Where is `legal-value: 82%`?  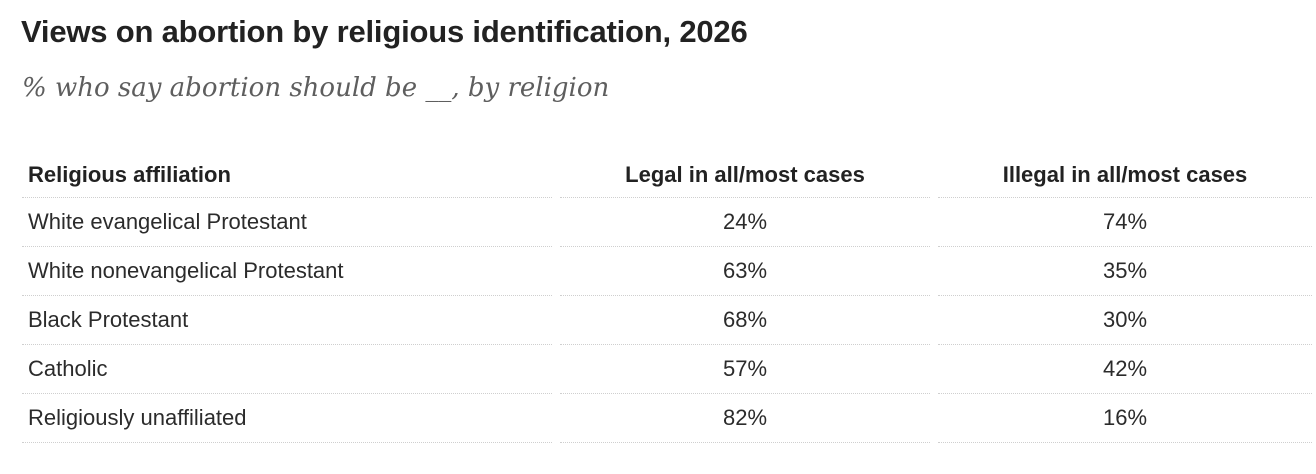 legal-value: 82% is located at coordinates (745, 418).